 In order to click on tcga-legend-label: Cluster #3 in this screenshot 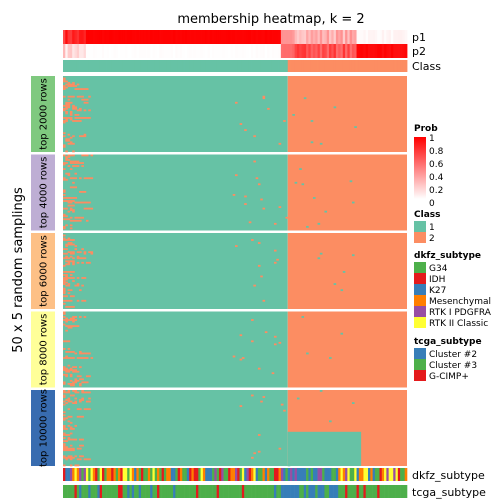, I will do `click(453, 366)`.